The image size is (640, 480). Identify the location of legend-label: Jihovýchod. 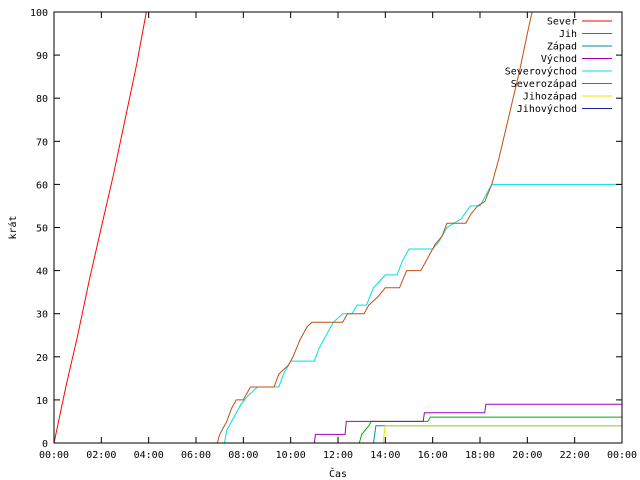
(547, 109).